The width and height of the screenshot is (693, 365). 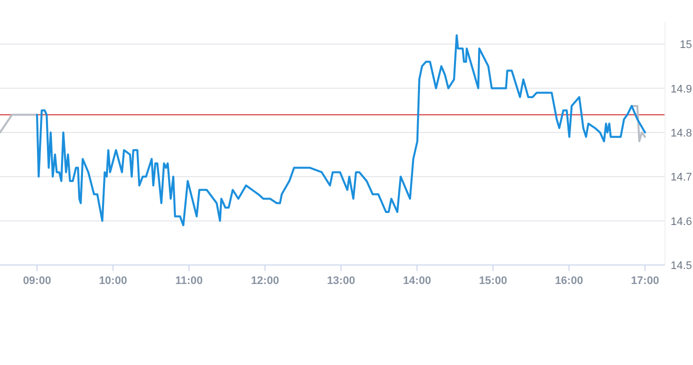 I want to click on x-tick-label: 15:00, so click(x=493, y=281).